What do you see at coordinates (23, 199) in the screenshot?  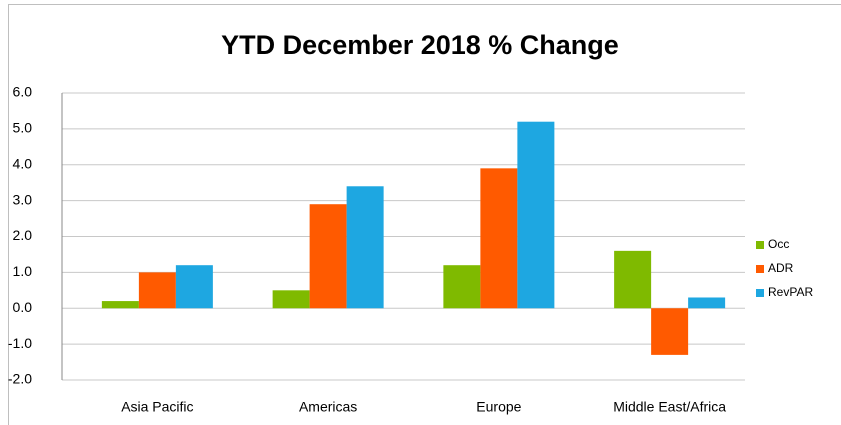 I see `y-tick-label: 3.0` at bounding box center [23, 199].